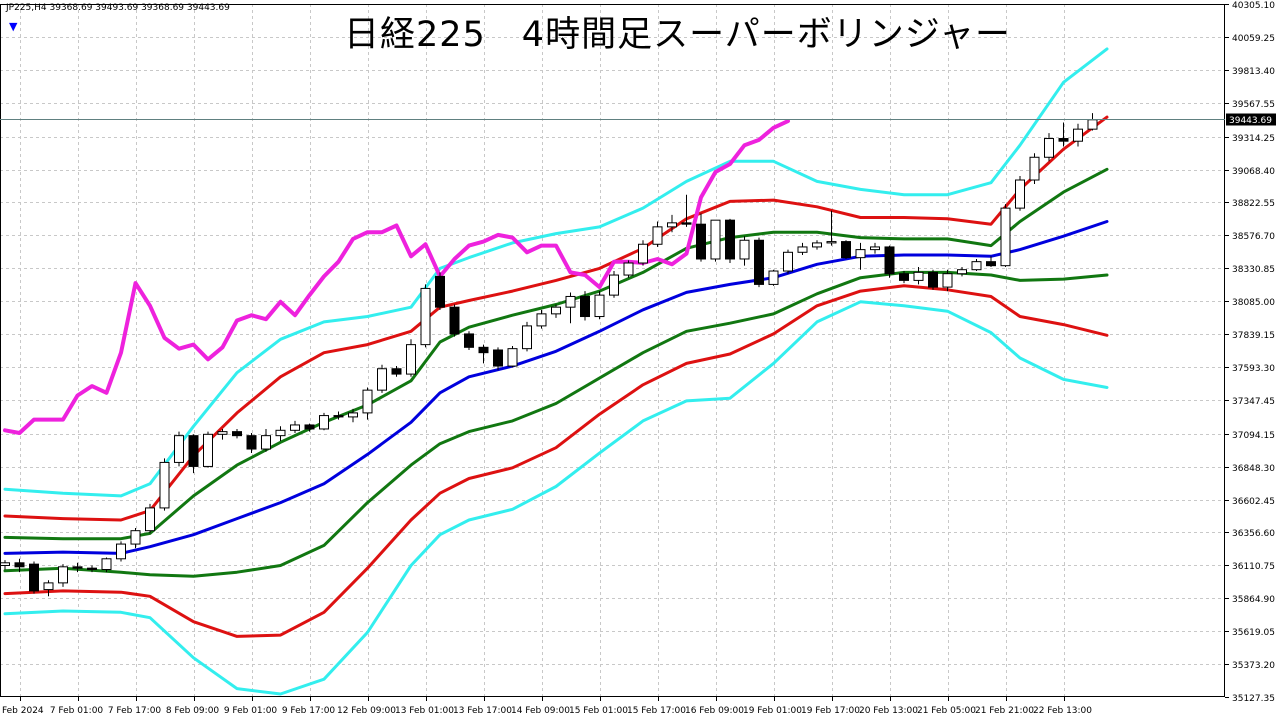 The image size is (1277, 721). What do you see at coordinates (251, 711) in the screenshot?
I see `x-tick-label: 9 Feb 01:00` at bounding box center [251, 711].